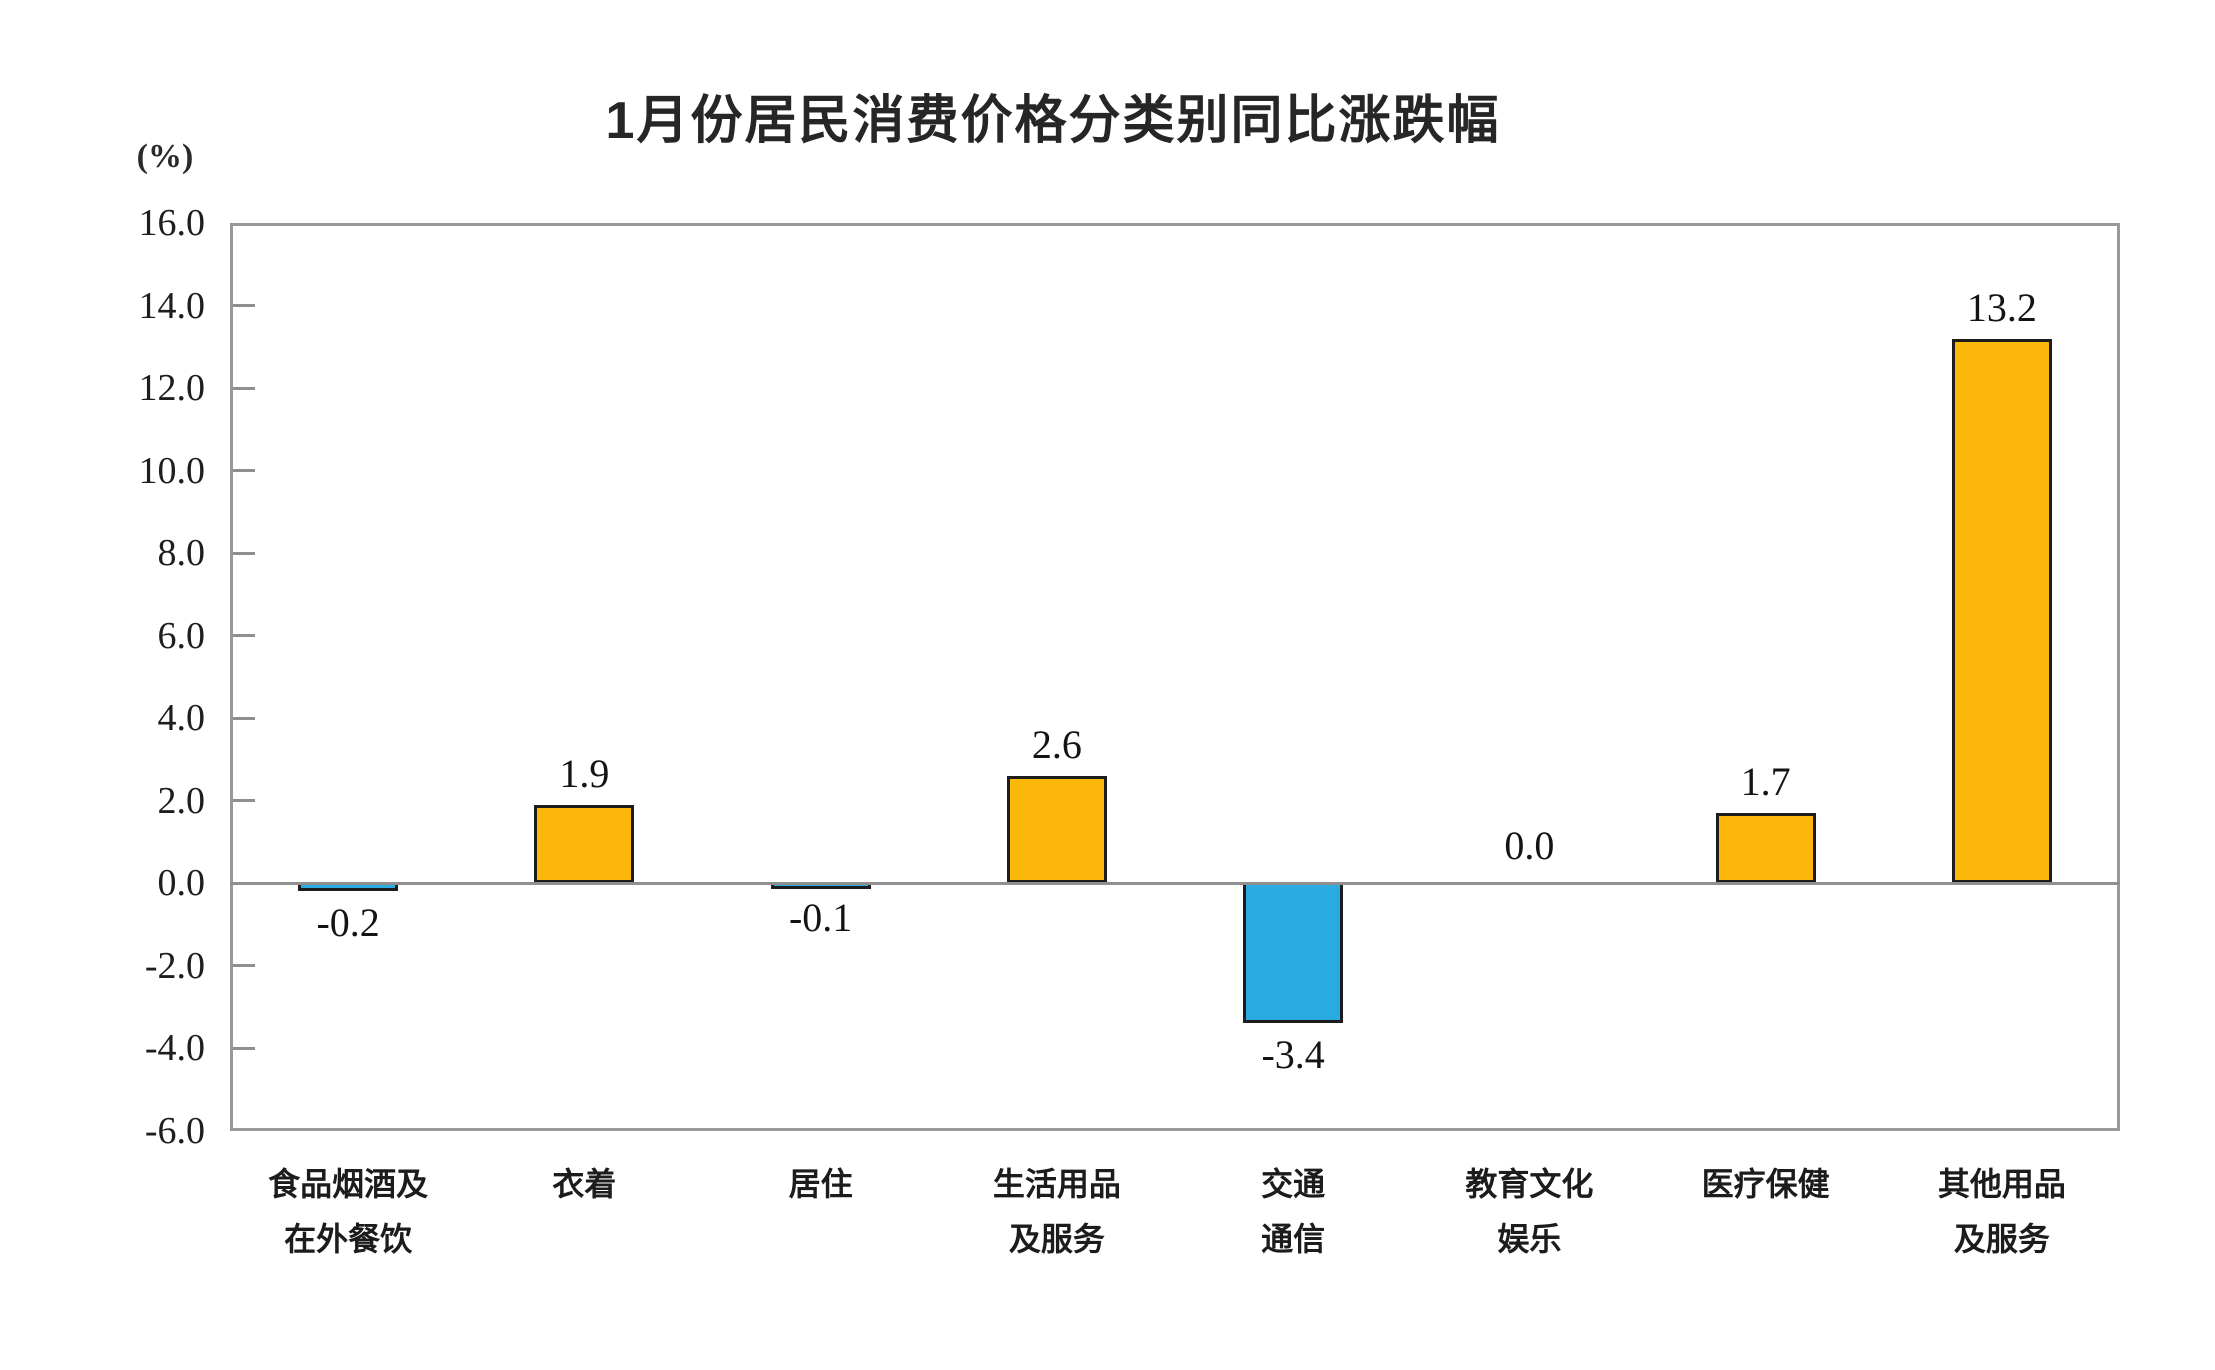 The width and height of the screenshot is (2215, 1370). What do you see at coordinates (181, 553) in the screenshot?
I see `y-tick-label: 8.0` at bounding box center [181, 553].